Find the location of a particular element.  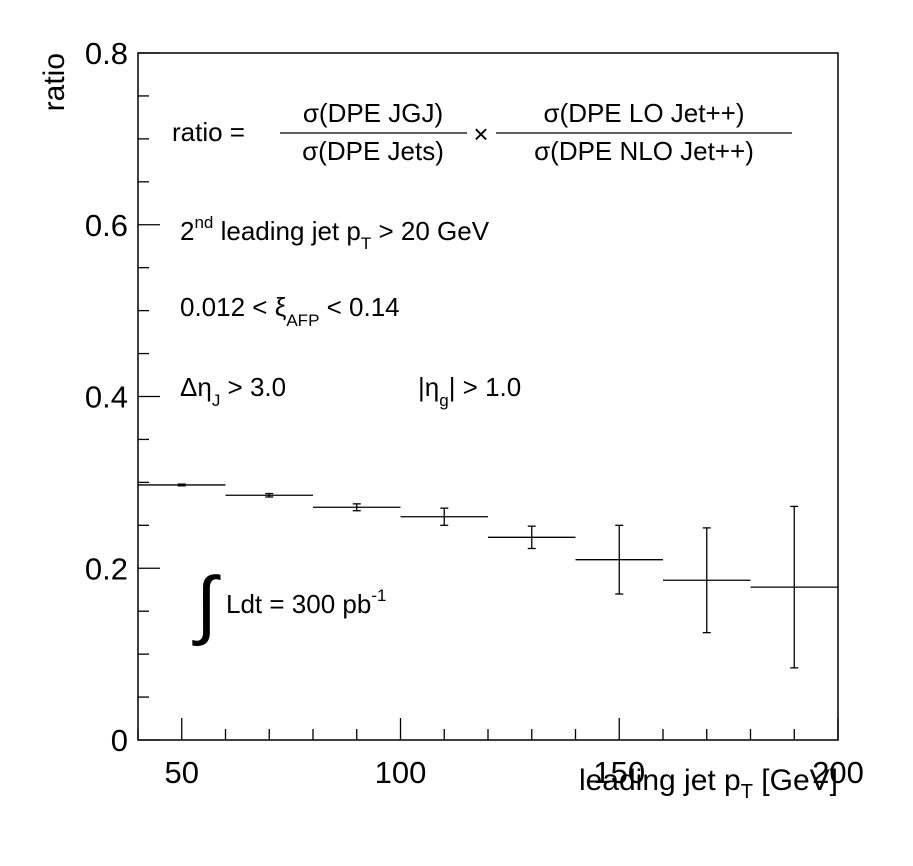

text: 0.012 < ξ is located at coordinates (233, 307).